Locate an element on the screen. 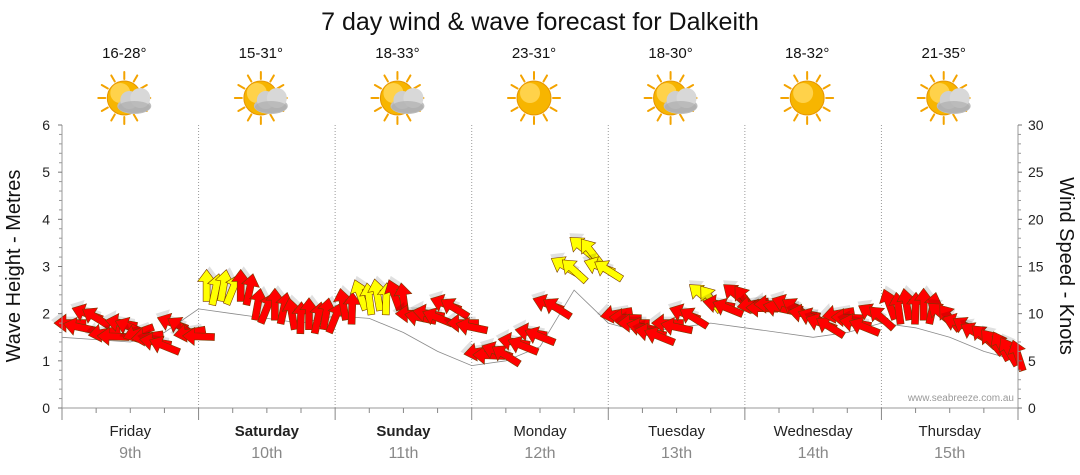 The width and height of the screenshot is (1080, 475). day-date-label: 10th is located at coordinates (266, 453).